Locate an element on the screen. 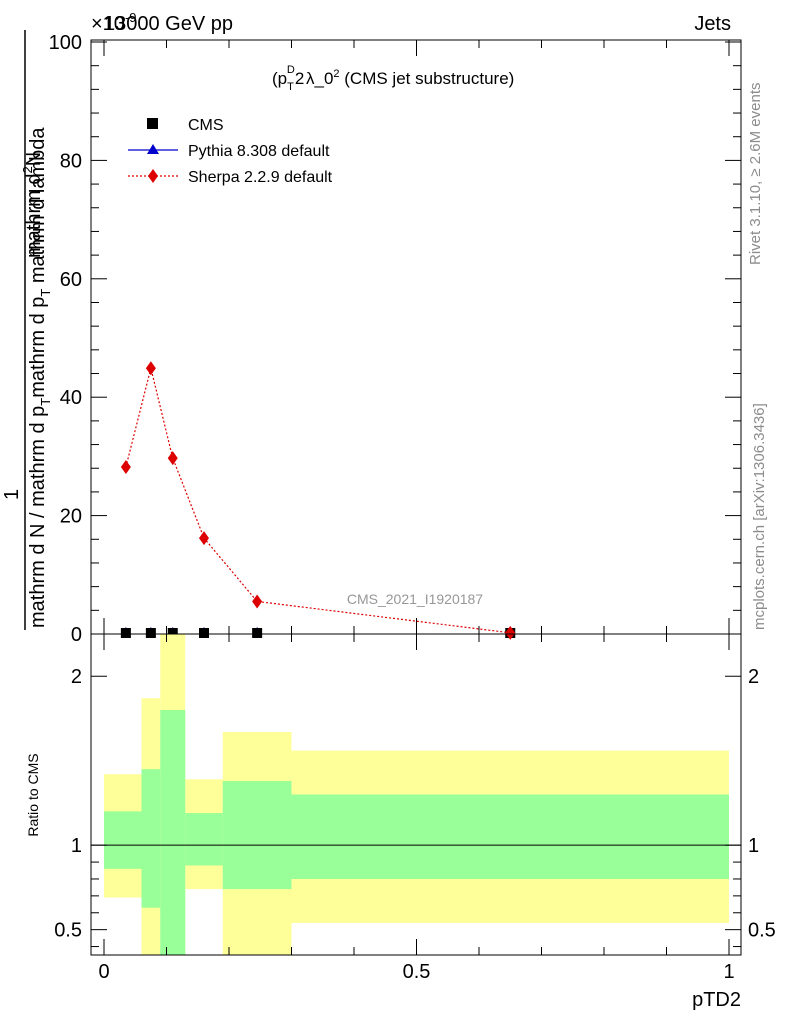  xtick-label: 0.5 is located at coordinates (417, 972).